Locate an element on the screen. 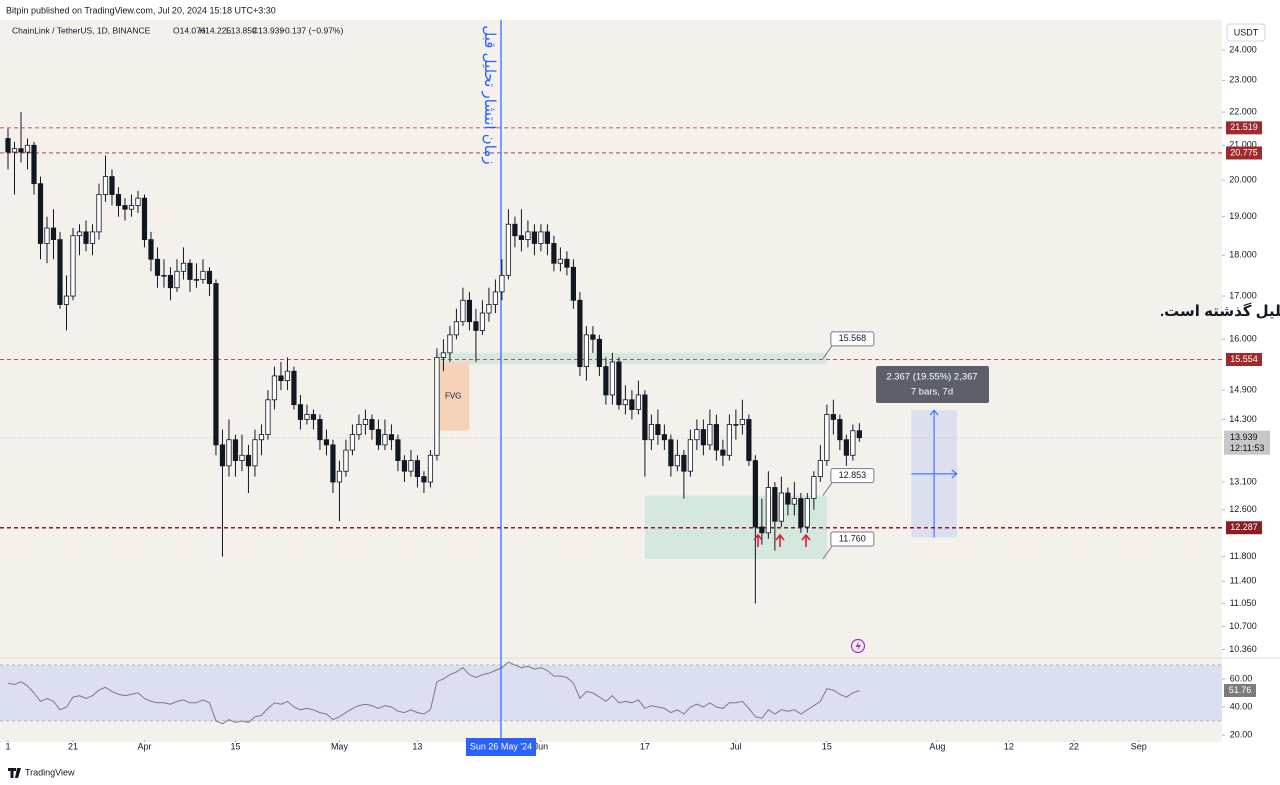 This screenshot has height=785, width=1280. y-tick-label: 21.000 is located at coordinates (1243, 145).